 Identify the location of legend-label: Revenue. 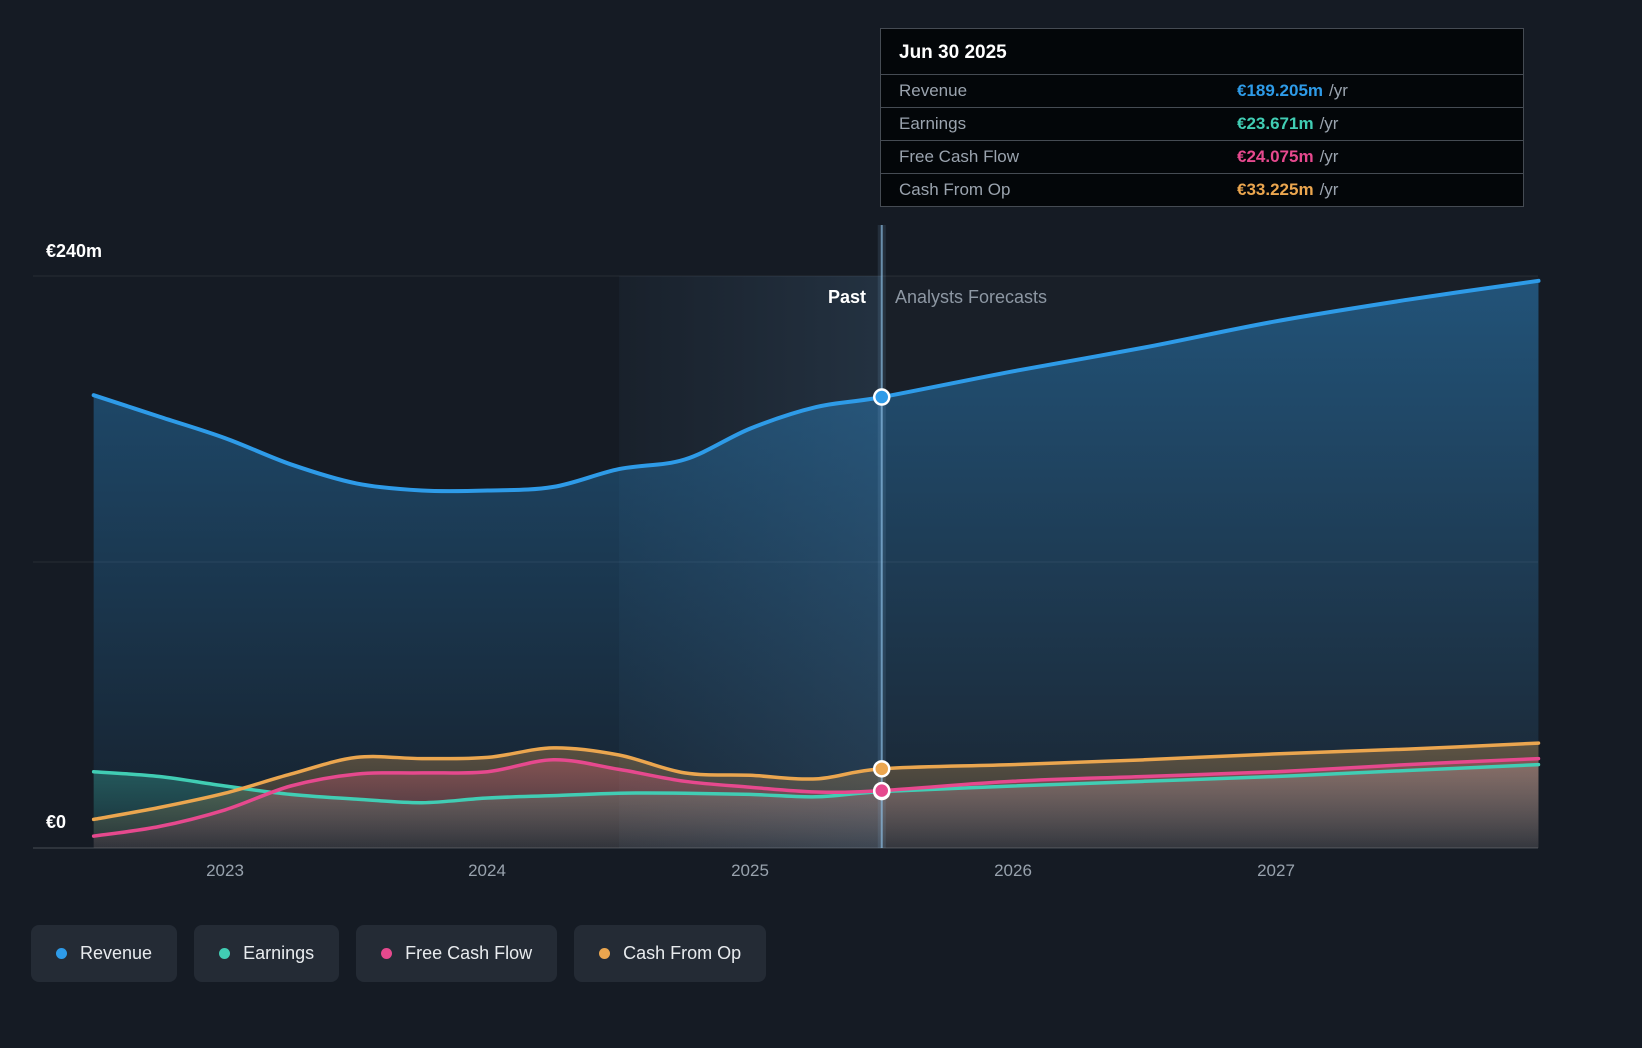
(116, 953).